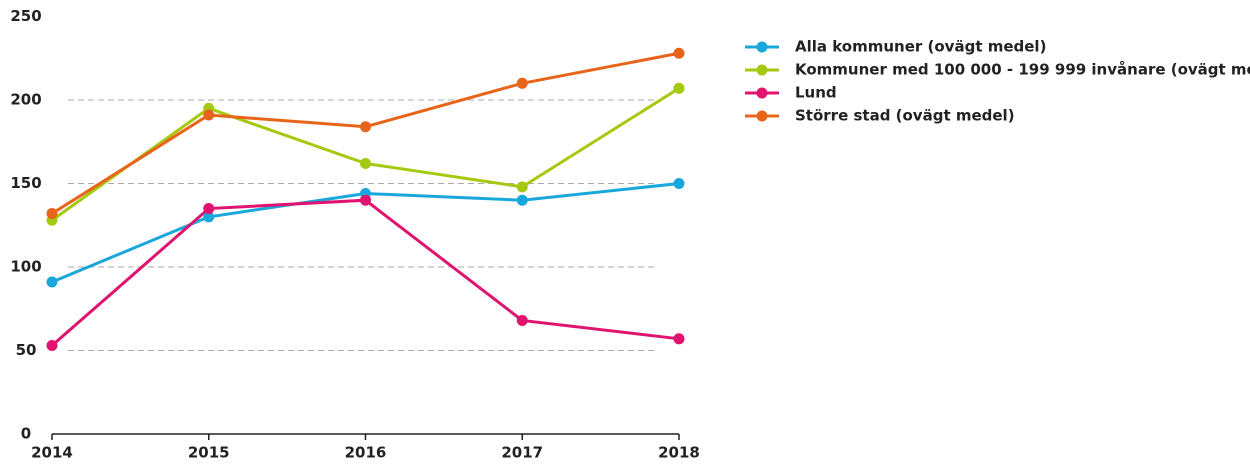 The image size is (1250, 465). I want to click on x-tick-label: 2014, so click(52, 453).